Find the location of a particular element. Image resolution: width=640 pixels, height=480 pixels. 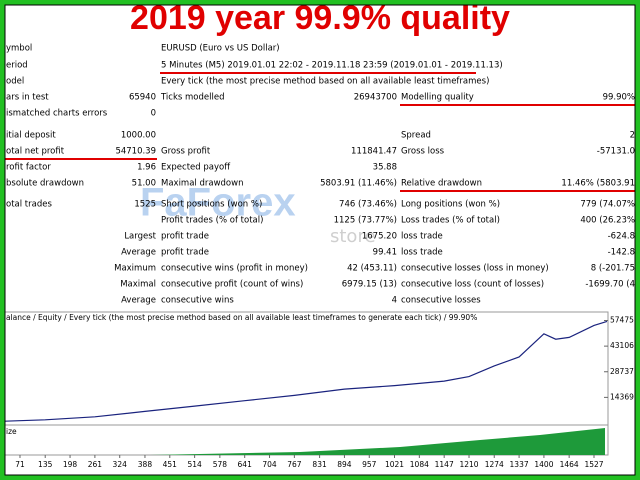

report-value: 2 is located at coordinates (632, 136).